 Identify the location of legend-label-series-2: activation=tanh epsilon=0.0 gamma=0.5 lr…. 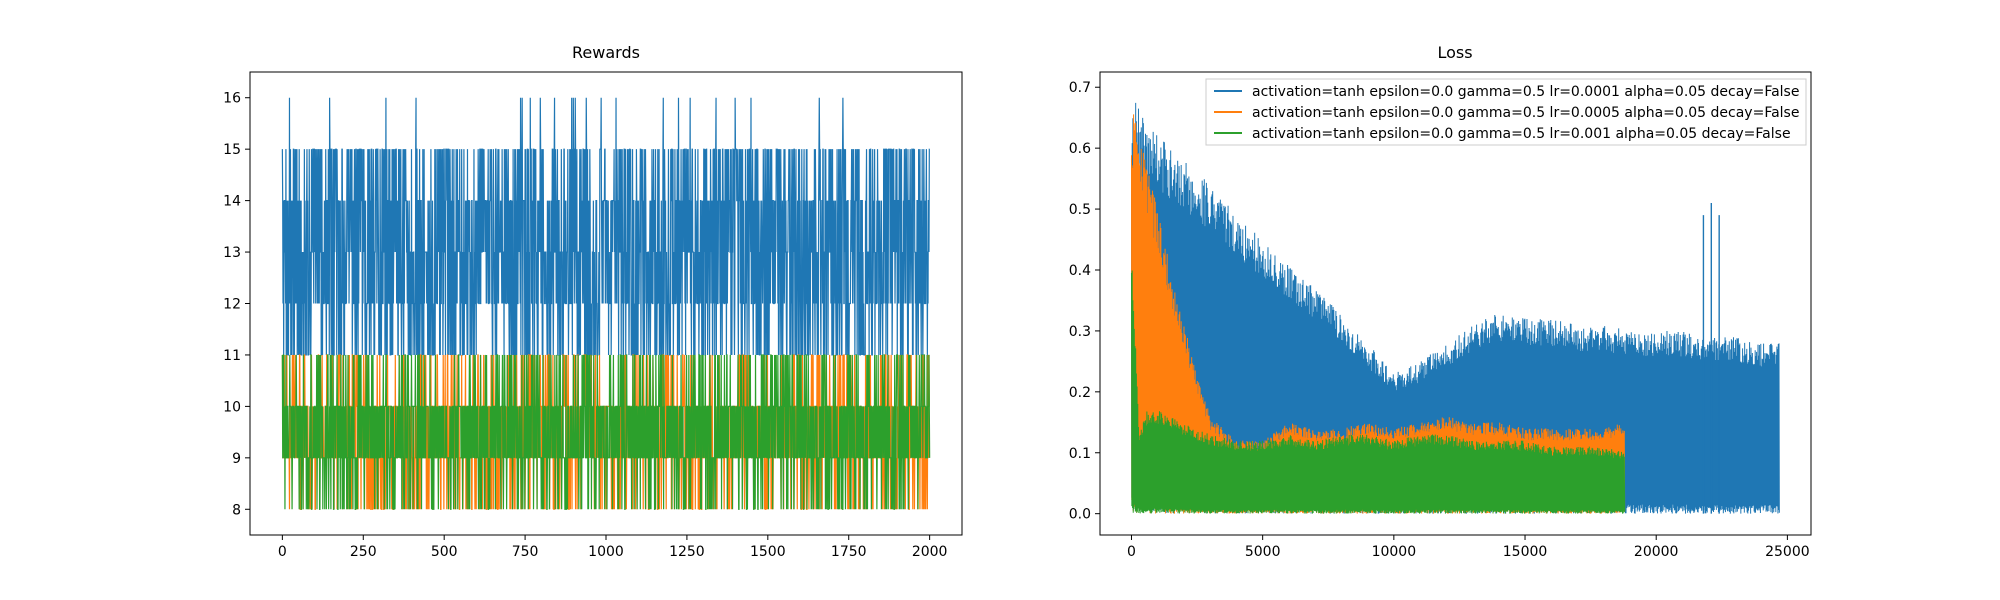
(1525, 113).